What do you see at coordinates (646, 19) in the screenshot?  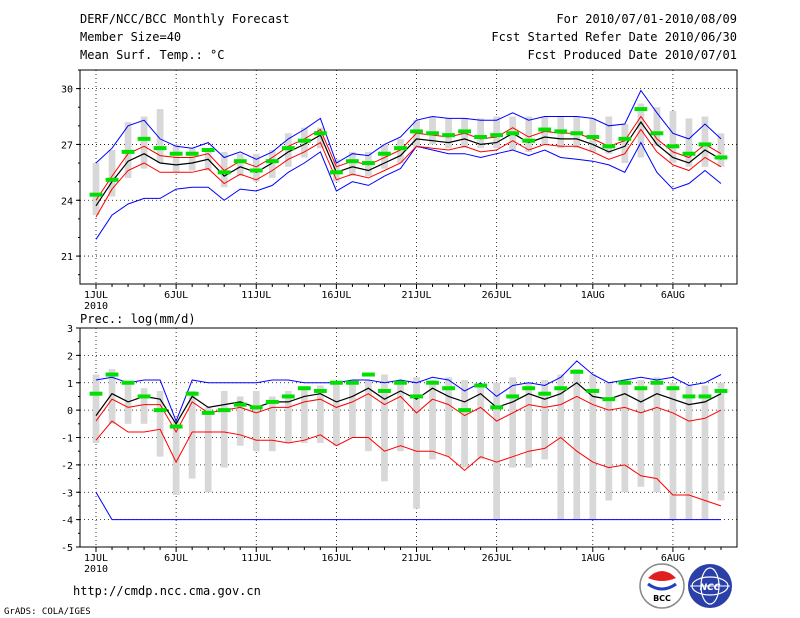 I see `forecast-period: For 2010/07/01-2010/08/09` at bounding box center [646, 19].